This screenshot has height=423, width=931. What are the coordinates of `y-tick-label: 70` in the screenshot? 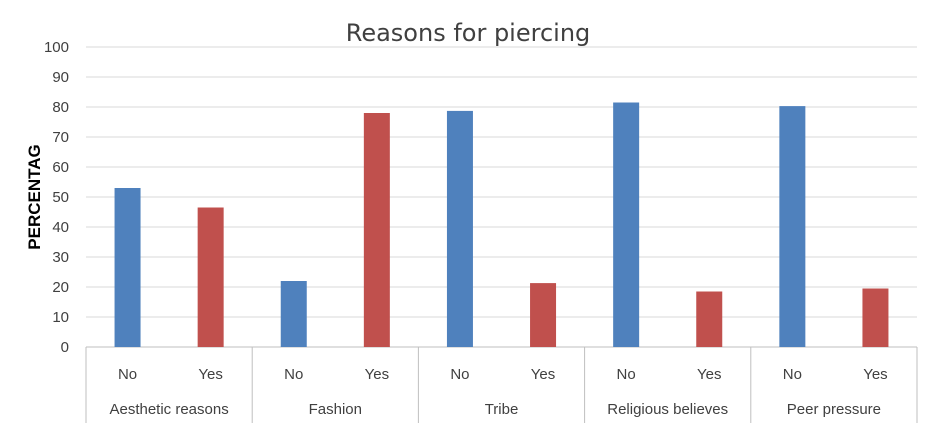 It's located at (60, 137).